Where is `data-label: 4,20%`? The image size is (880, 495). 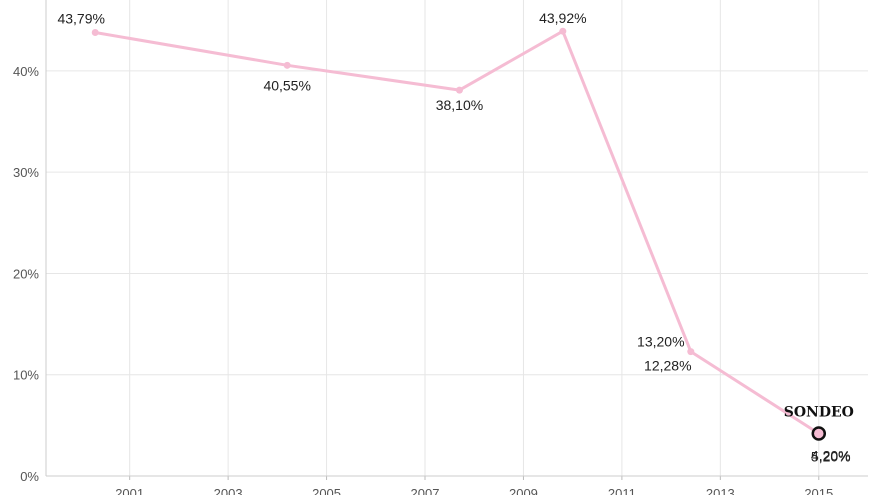 data-label: 4,20% is located at coordinates (831, 455).